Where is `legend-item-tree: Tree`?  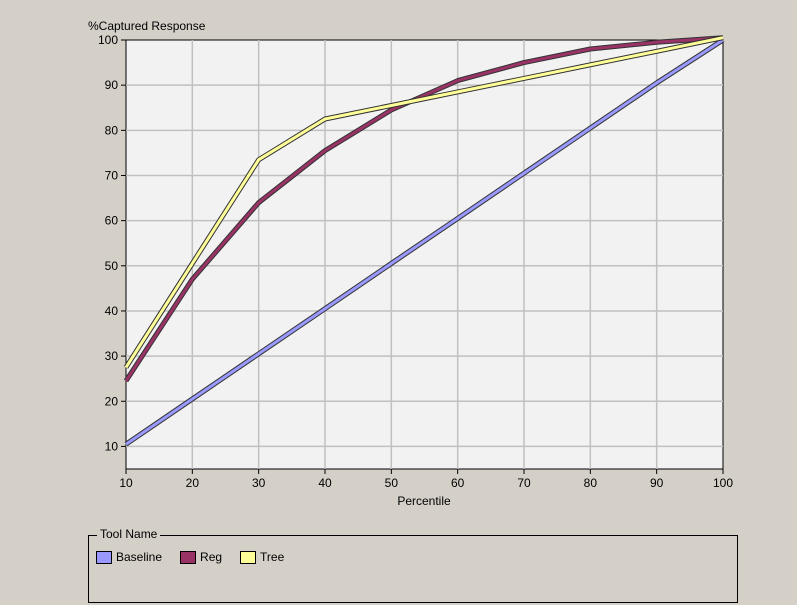
legend-item-tree: Tree is located at coordinates (262, 557).